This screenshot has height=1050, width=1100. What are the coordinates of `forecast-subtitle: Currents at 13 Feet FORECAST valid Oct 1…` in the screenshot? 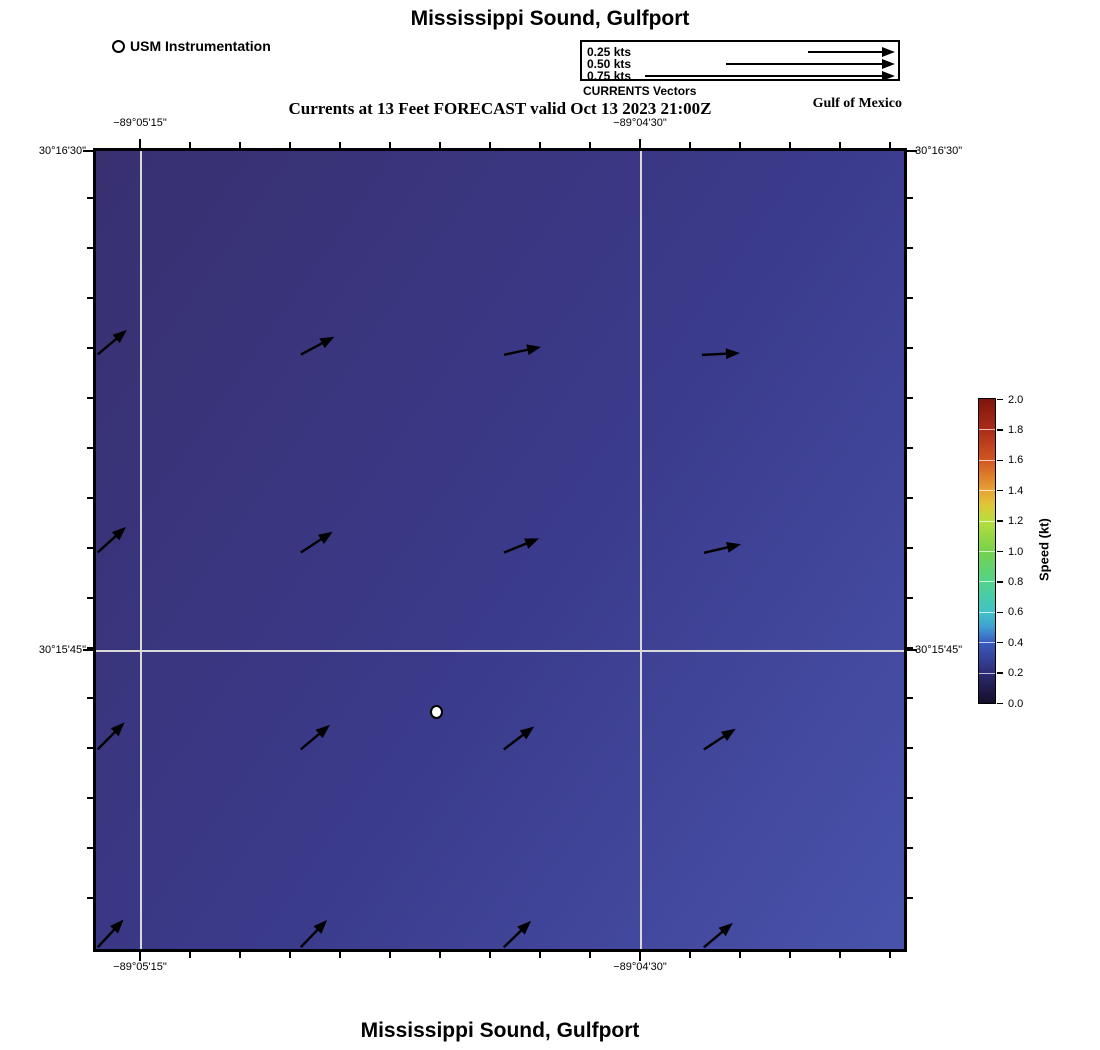 It's located at (500, 108).